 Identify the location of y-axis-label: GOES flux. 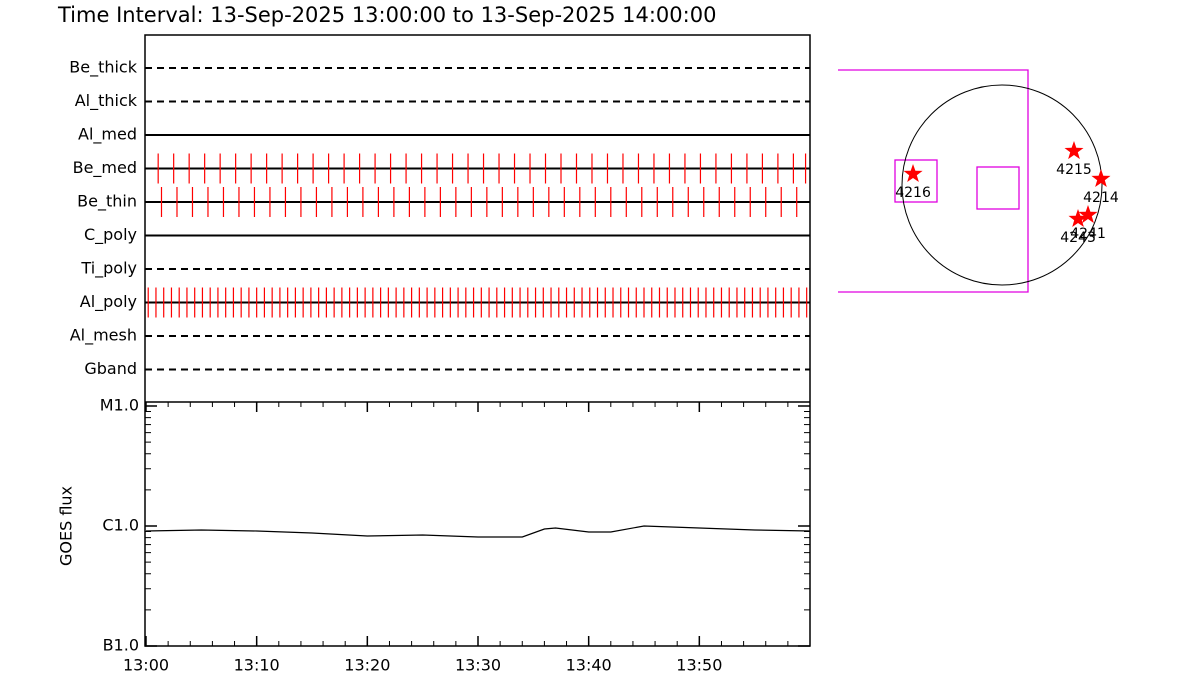
(66, 526).